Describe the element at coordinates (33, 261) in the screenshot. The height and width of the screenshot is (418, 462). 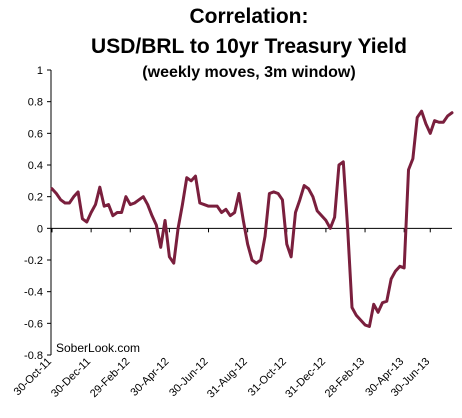
I see `y-tick-label: -0.2` at that location.